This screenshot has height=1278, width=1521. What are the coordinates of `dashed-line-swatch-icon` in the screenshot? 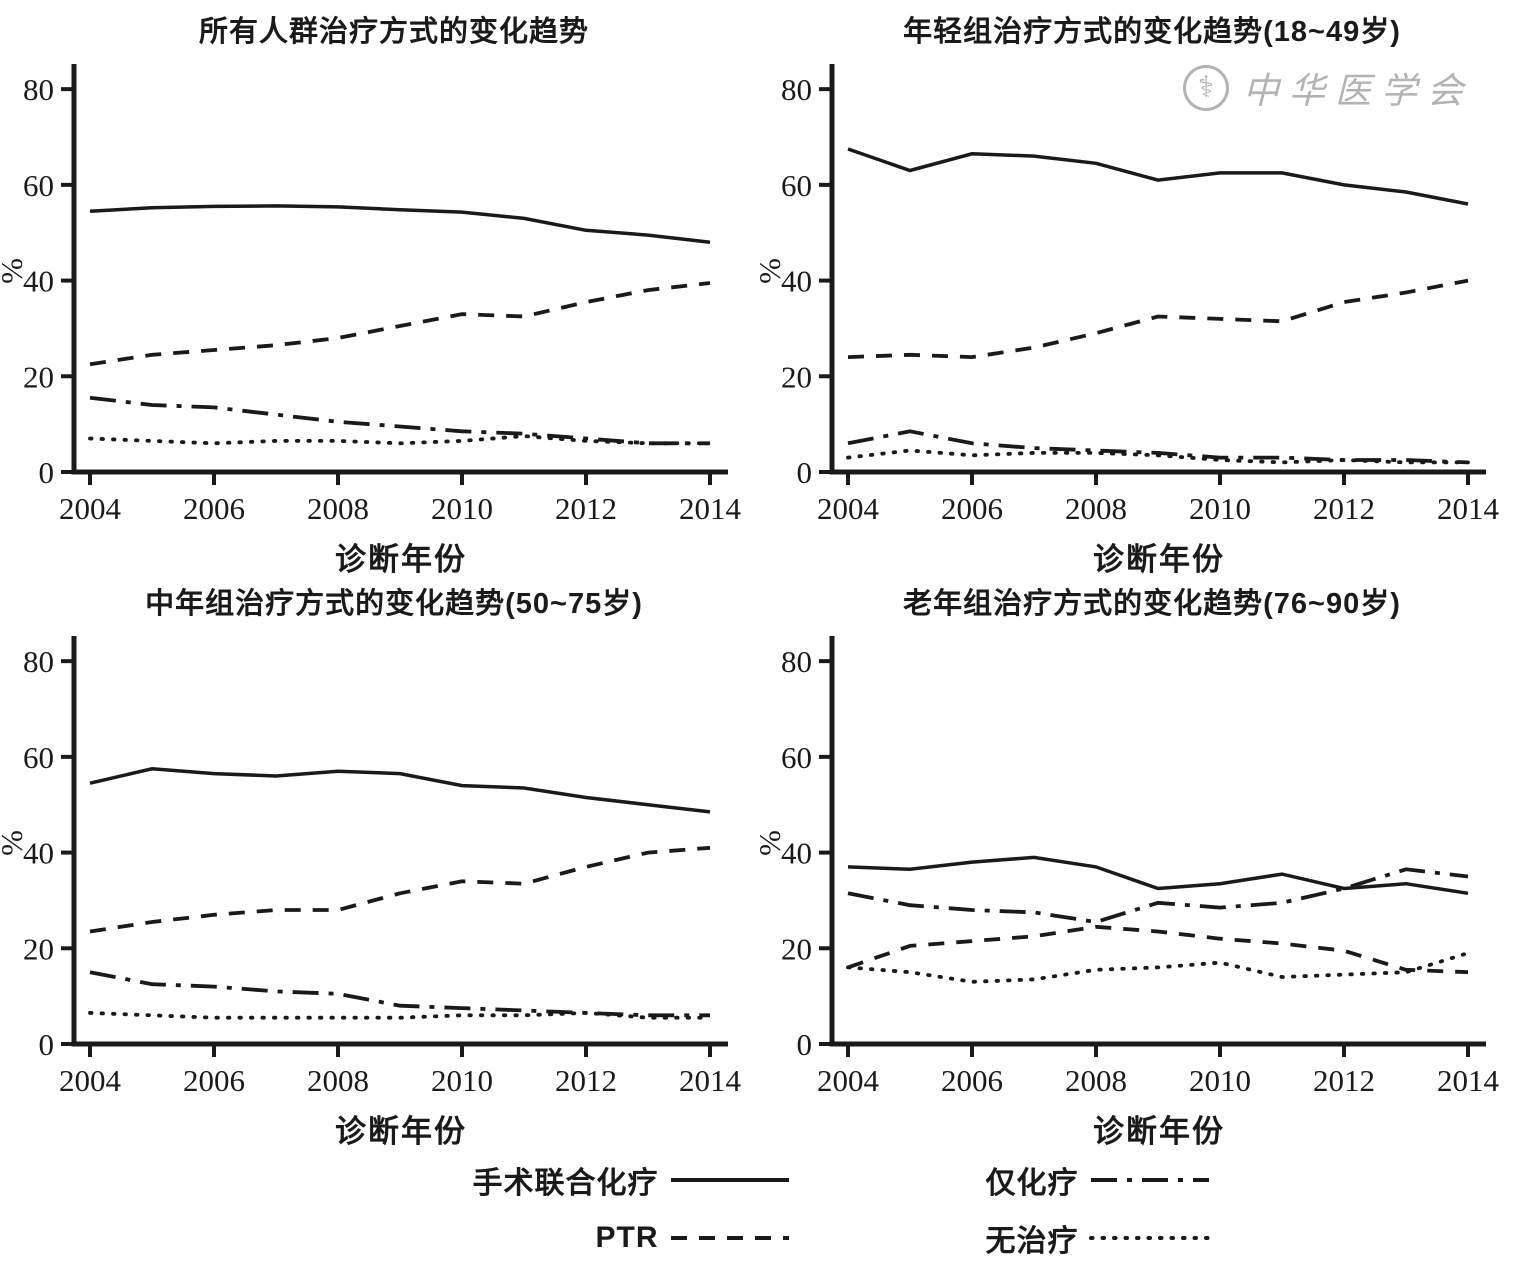 It's located at (730, 1238).